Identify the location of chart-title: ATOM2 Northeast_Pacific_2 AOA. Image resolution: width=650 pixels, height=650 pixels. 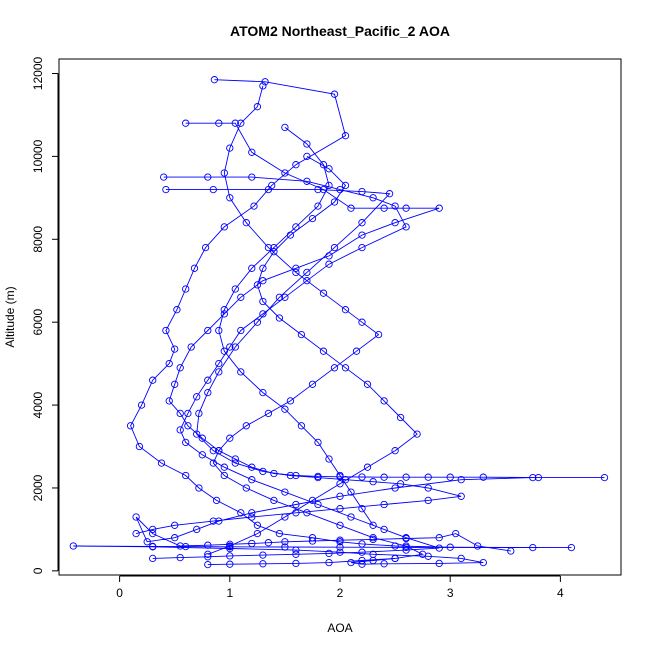
(340, 31).